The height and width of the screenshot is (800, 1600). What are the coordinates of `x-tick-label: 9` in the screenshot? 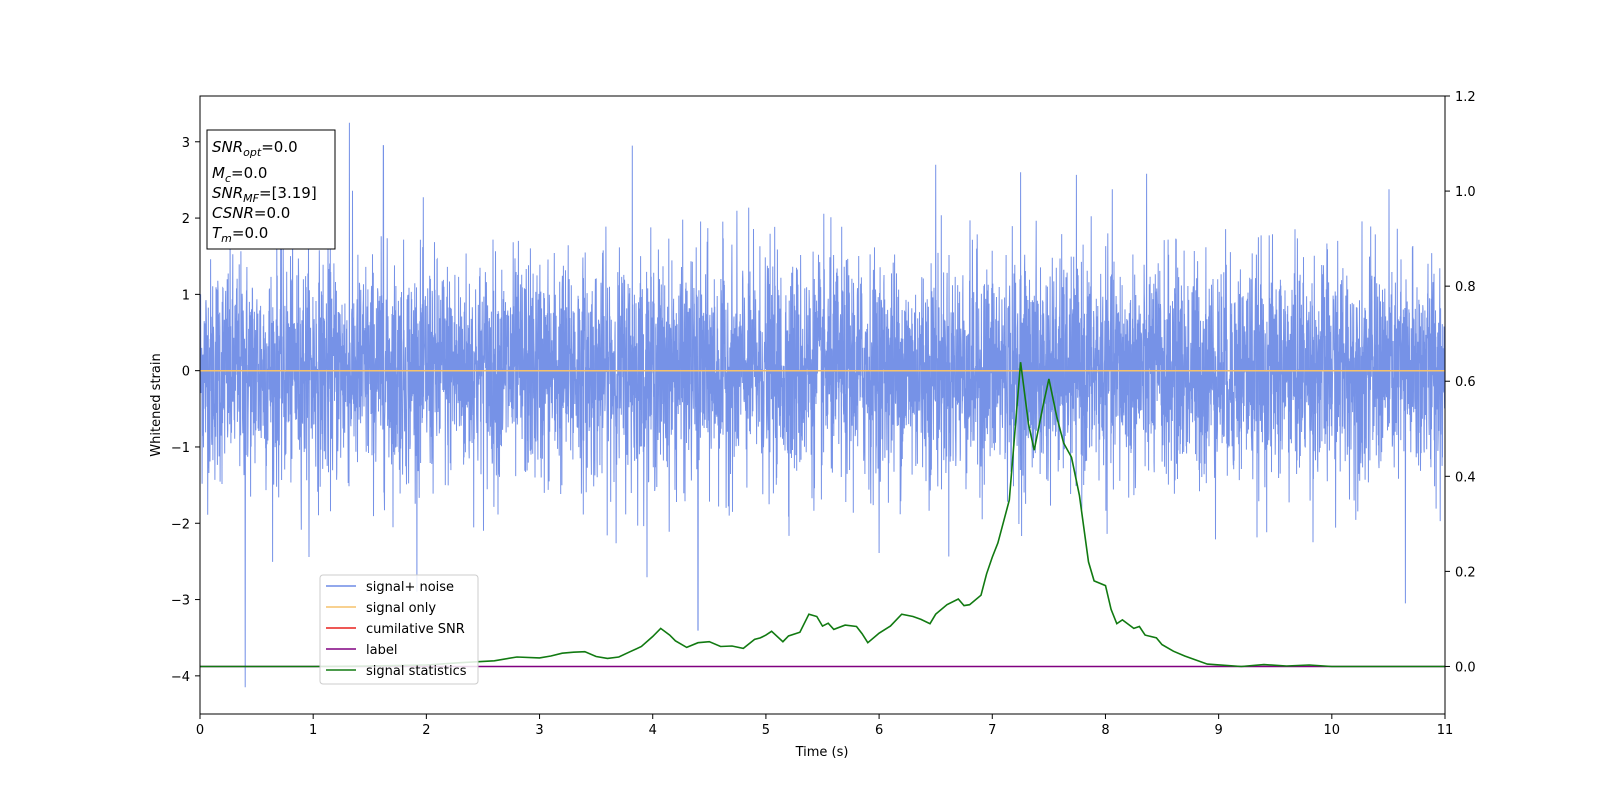 It's located at (1218, 730).